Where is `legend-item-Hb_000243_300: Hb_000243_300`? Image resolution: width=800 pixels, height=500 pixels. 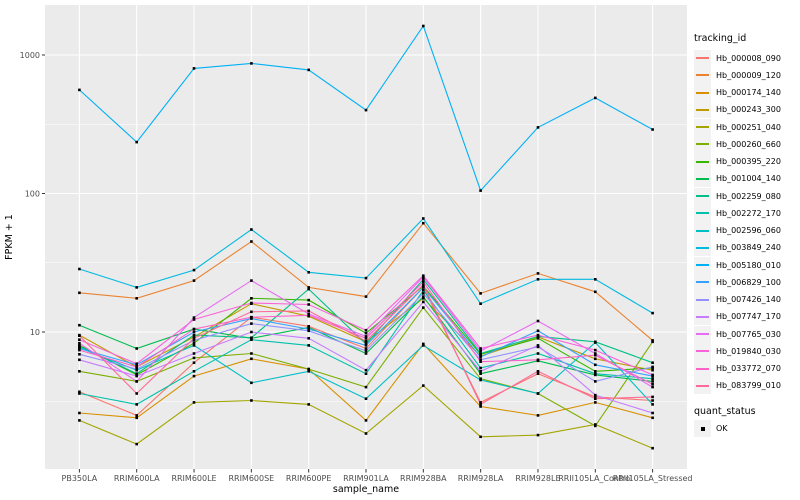 legend-item-Hb_000243_300: Hb_000243_300 is located at coordinates (737, 110).